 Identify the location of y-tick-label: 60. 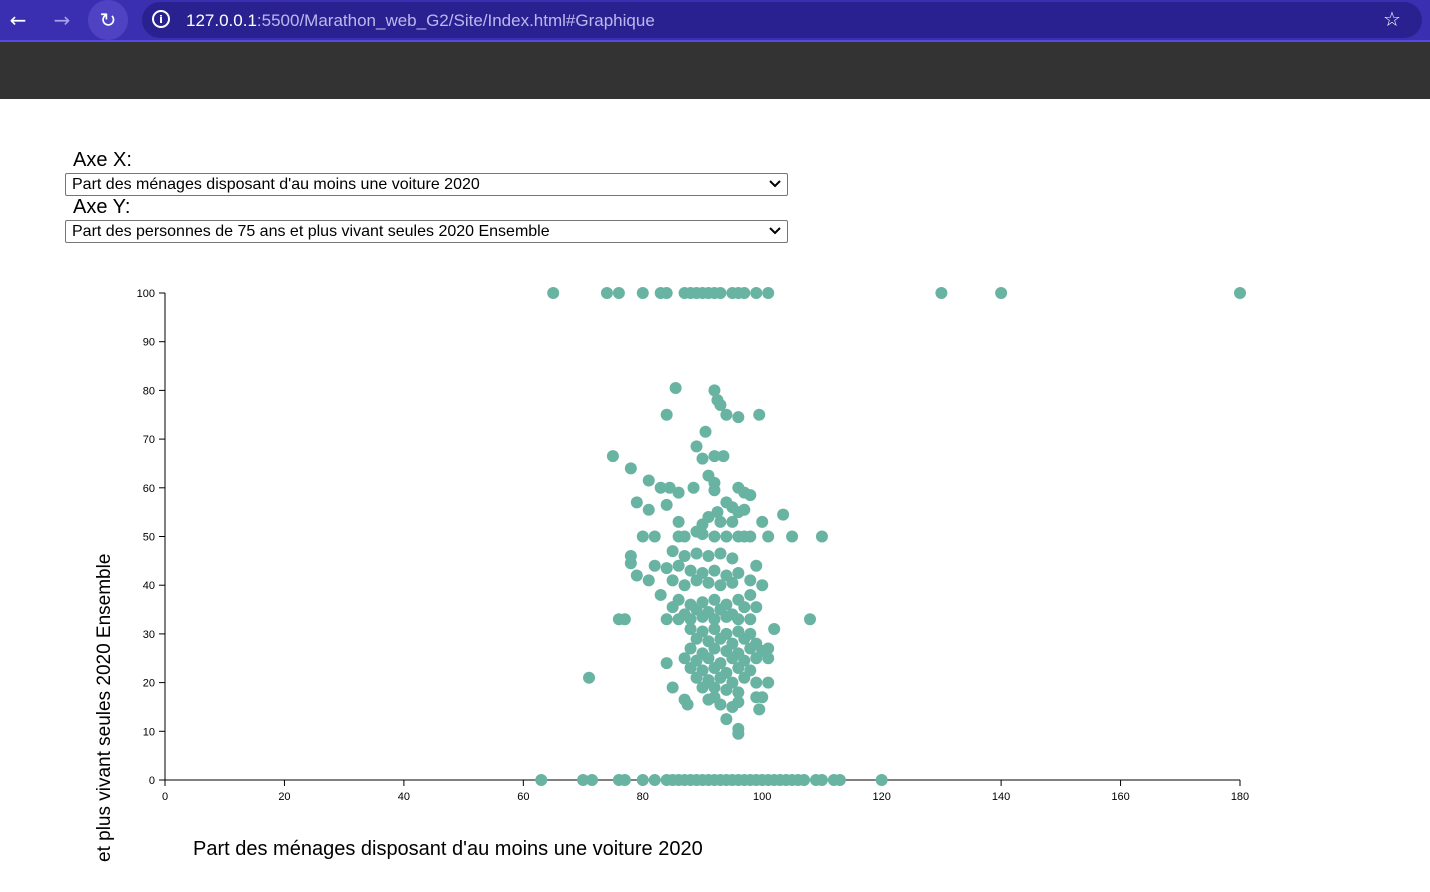
(149, 489).